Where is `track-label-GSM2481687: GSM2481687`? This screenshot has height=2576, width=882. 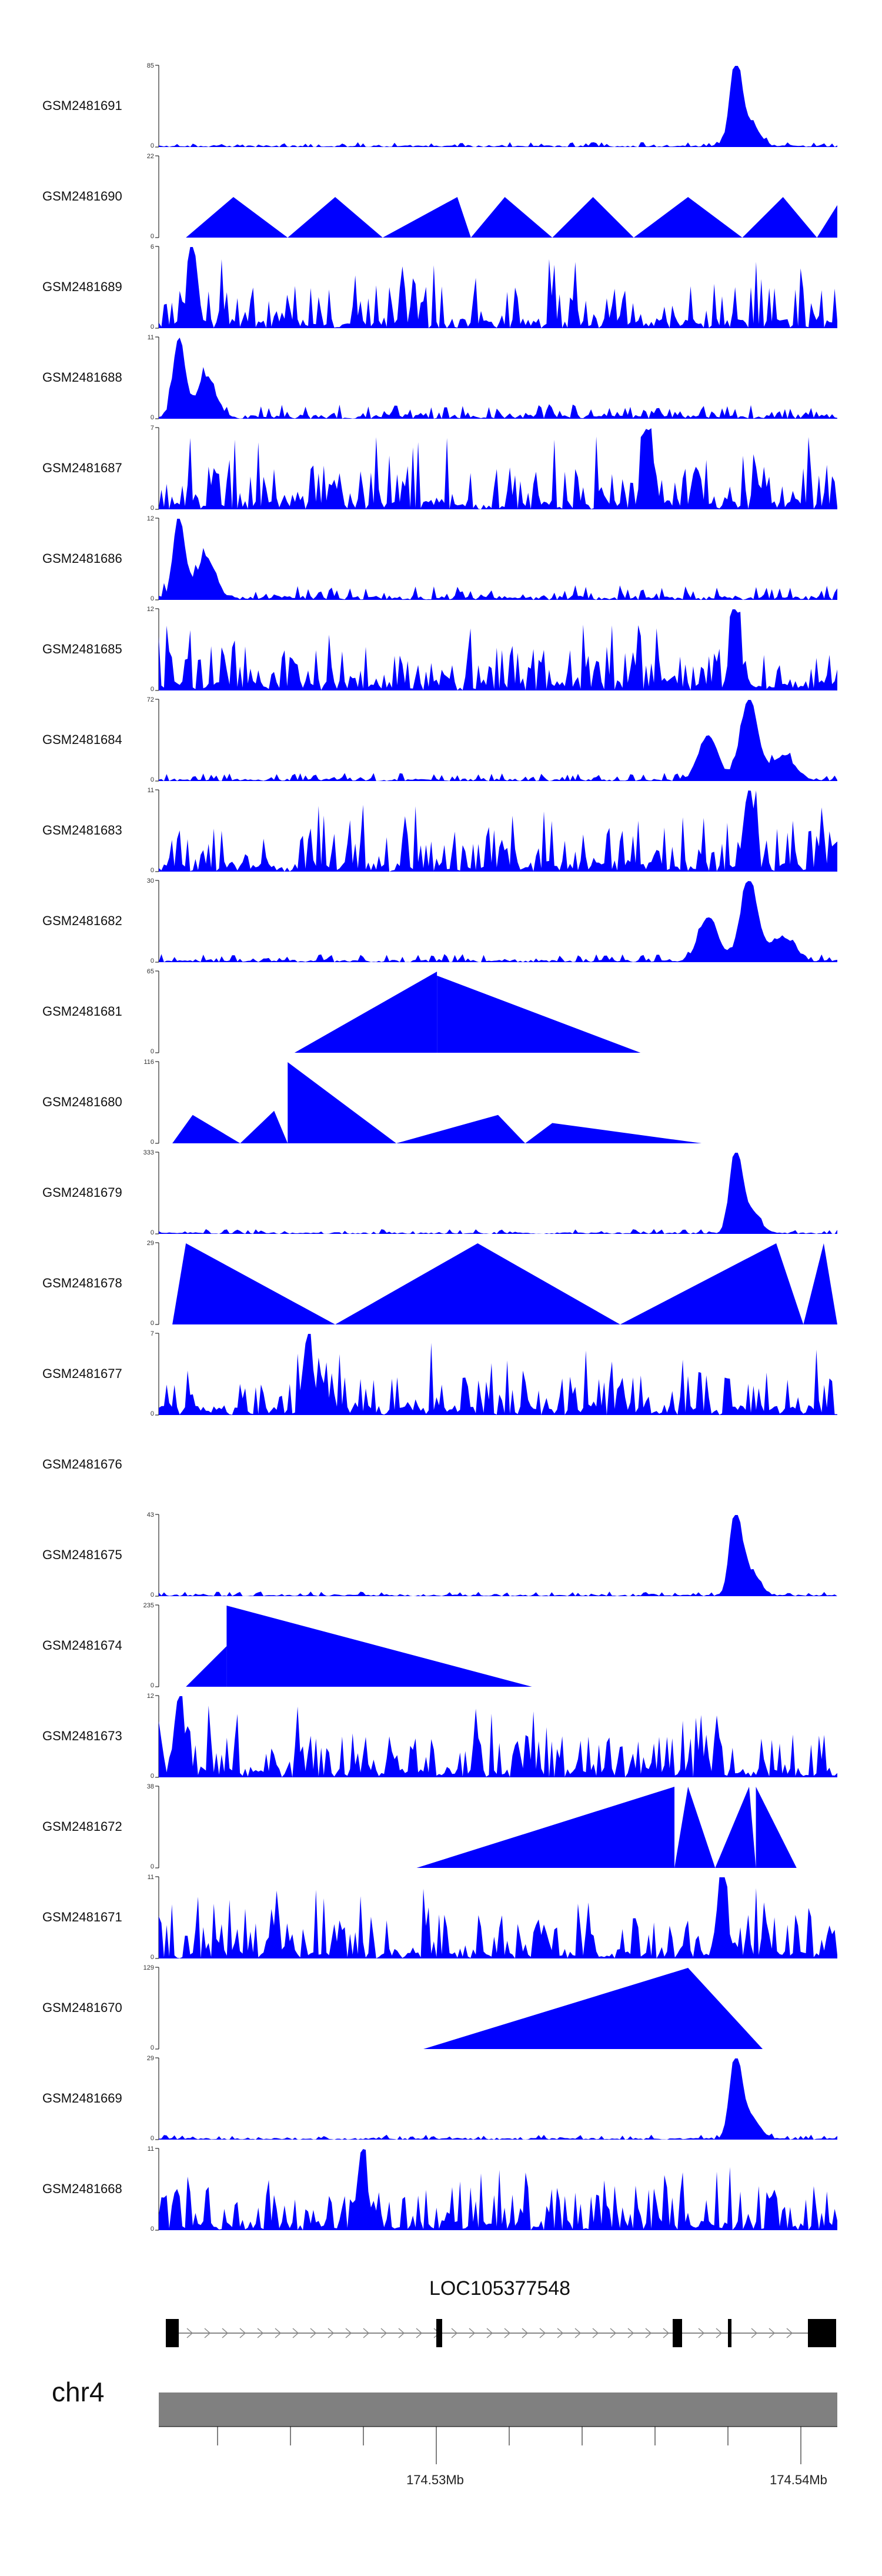 track-label-GSM2481687: GSM2481687 is located at coordinates (82, 468).